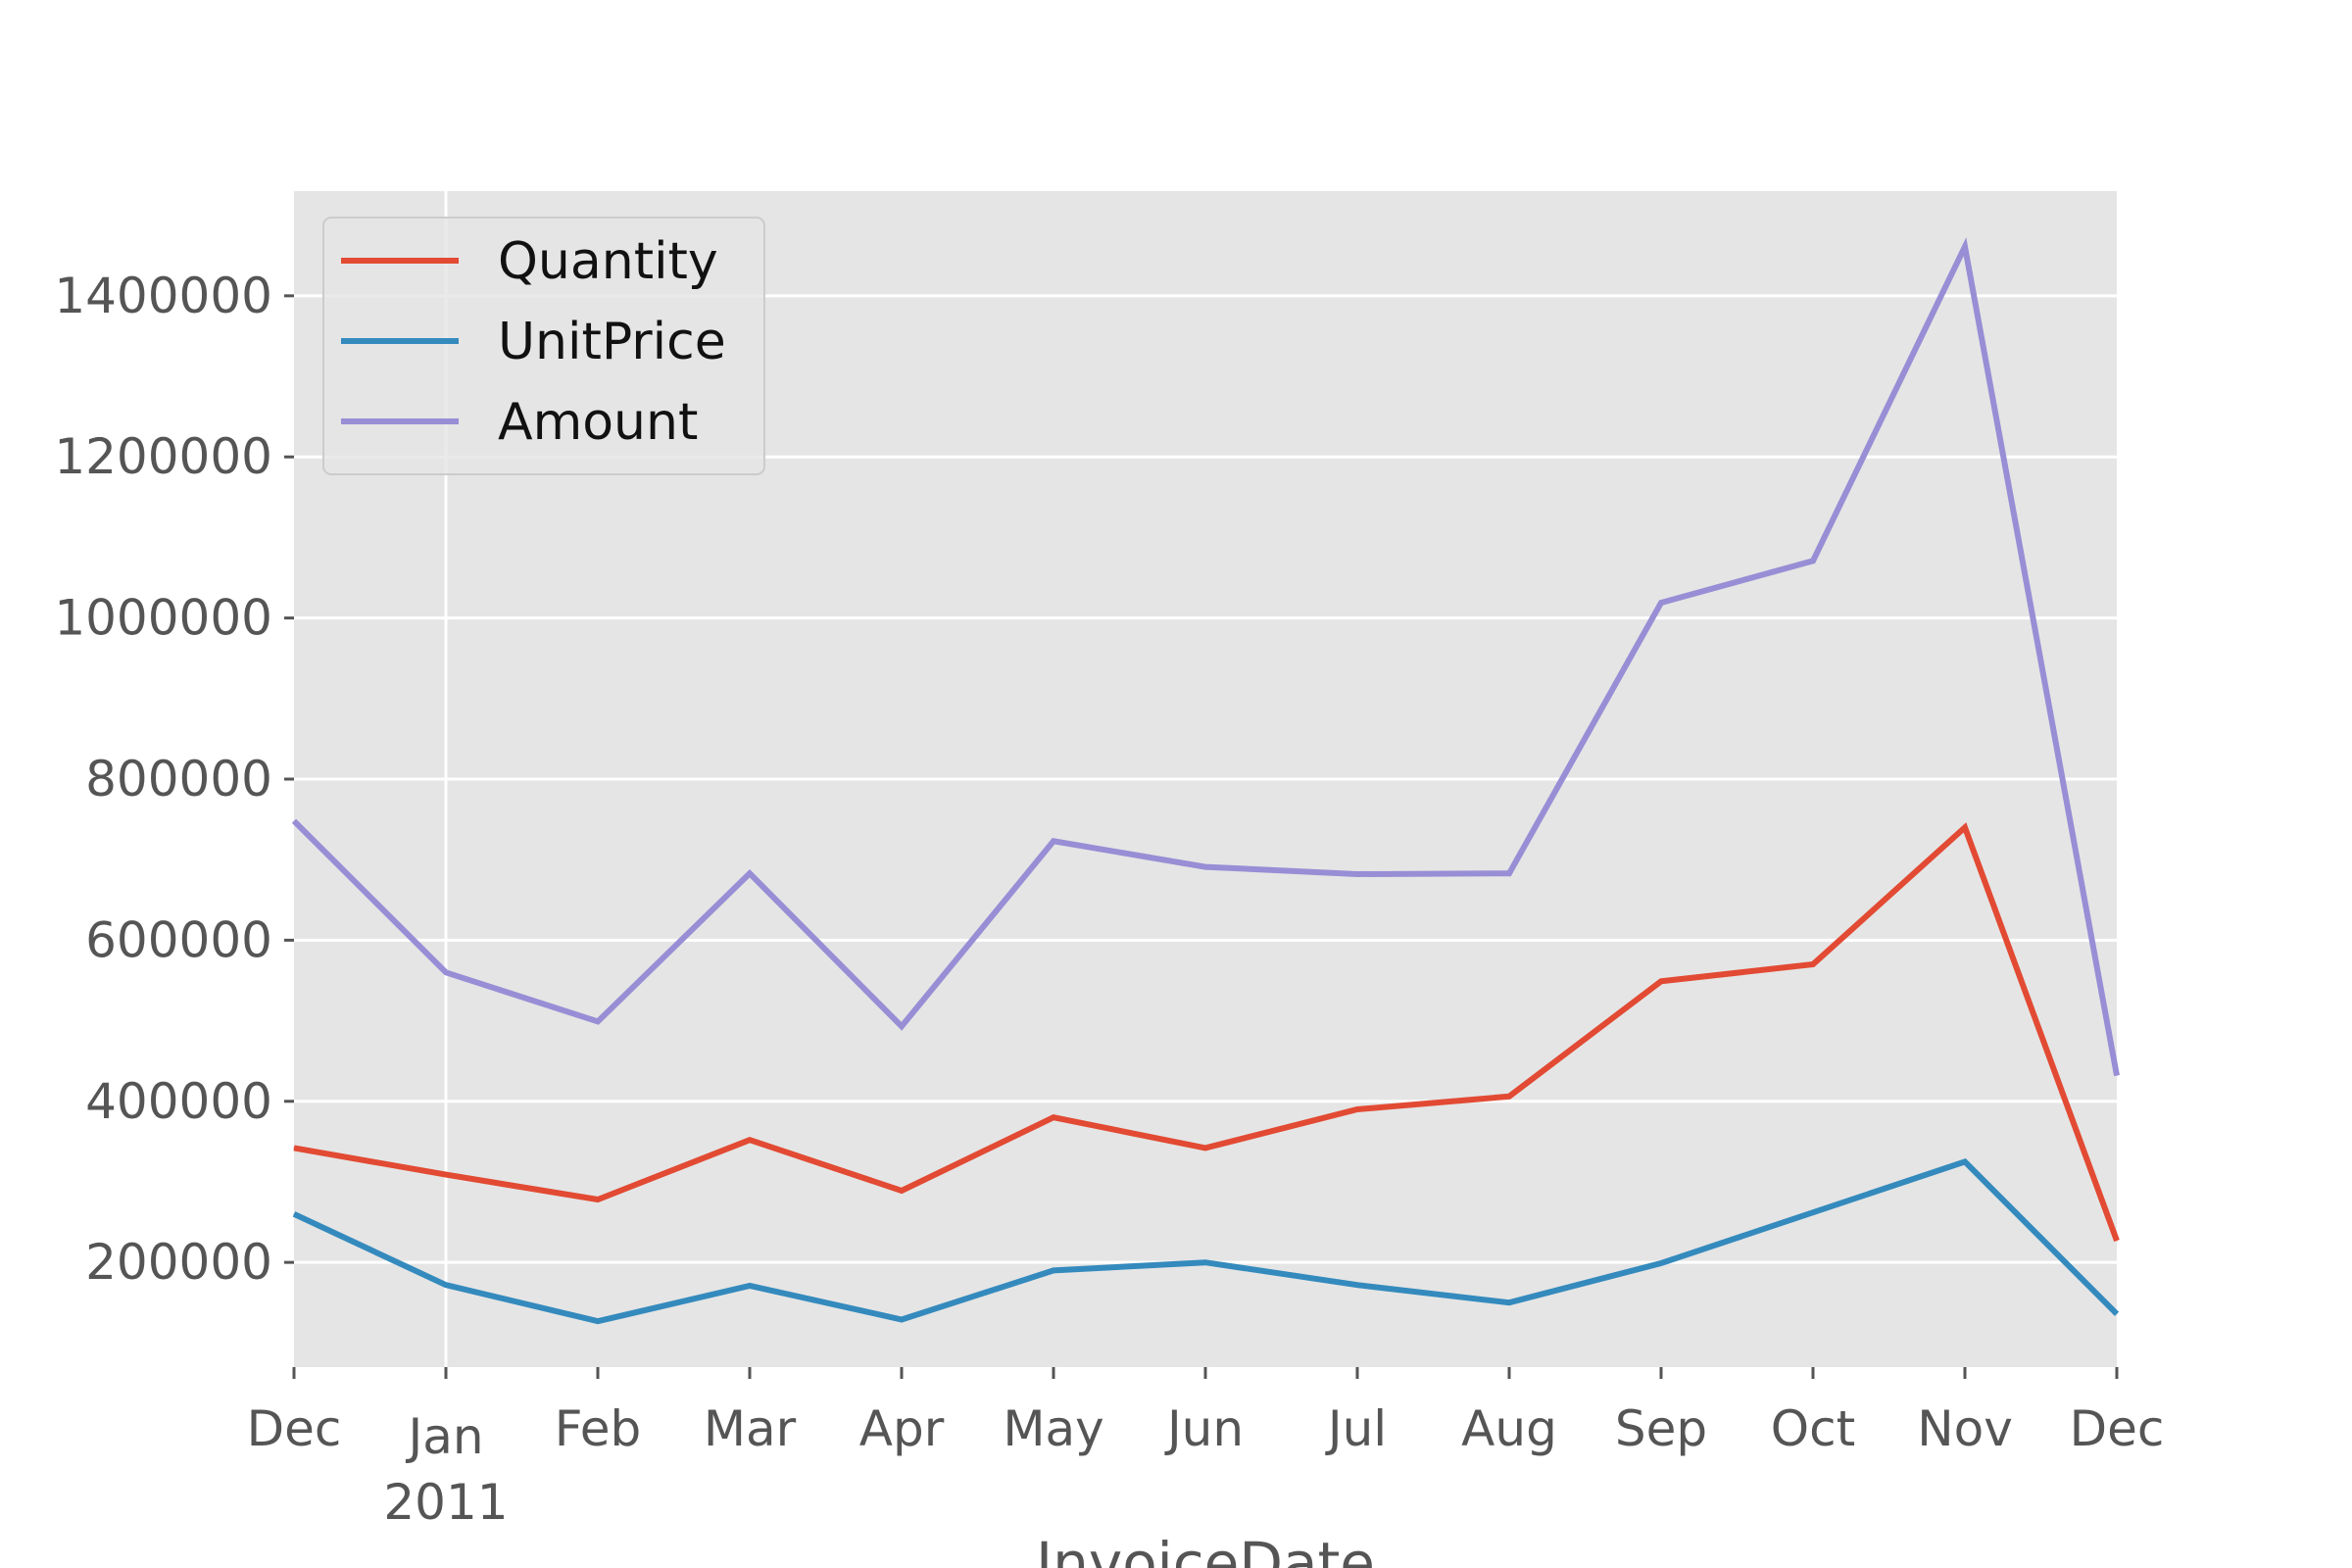  What do you see at coordinates (444, 1436) in the screenshot?
I see `x-tick-label: Jan` at bounding box center [444, 1436].